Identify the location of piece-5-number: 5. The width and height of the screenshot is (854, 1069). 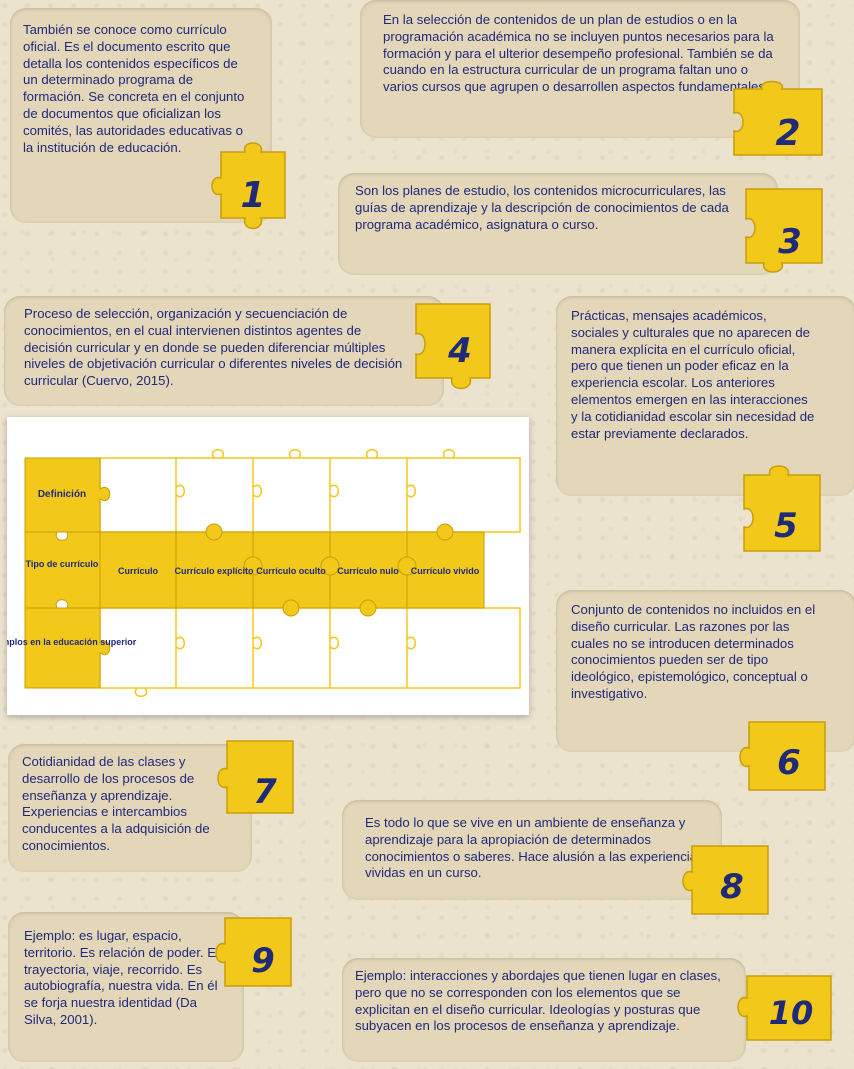
(786, 526).